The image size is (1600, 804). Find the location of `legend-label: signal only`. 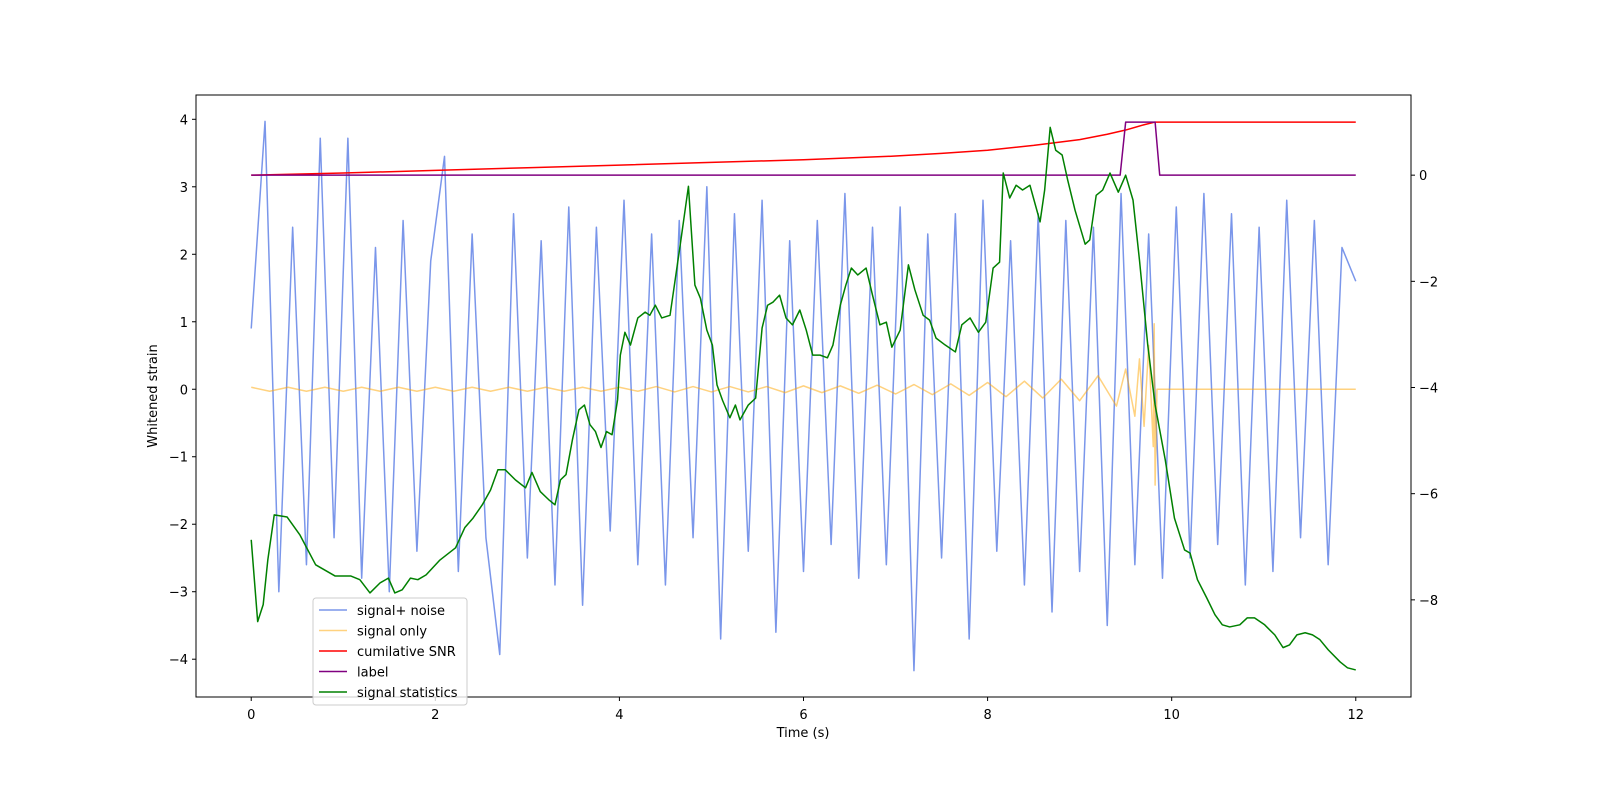

legend-label: signal only is located at coordinates (392, 632).